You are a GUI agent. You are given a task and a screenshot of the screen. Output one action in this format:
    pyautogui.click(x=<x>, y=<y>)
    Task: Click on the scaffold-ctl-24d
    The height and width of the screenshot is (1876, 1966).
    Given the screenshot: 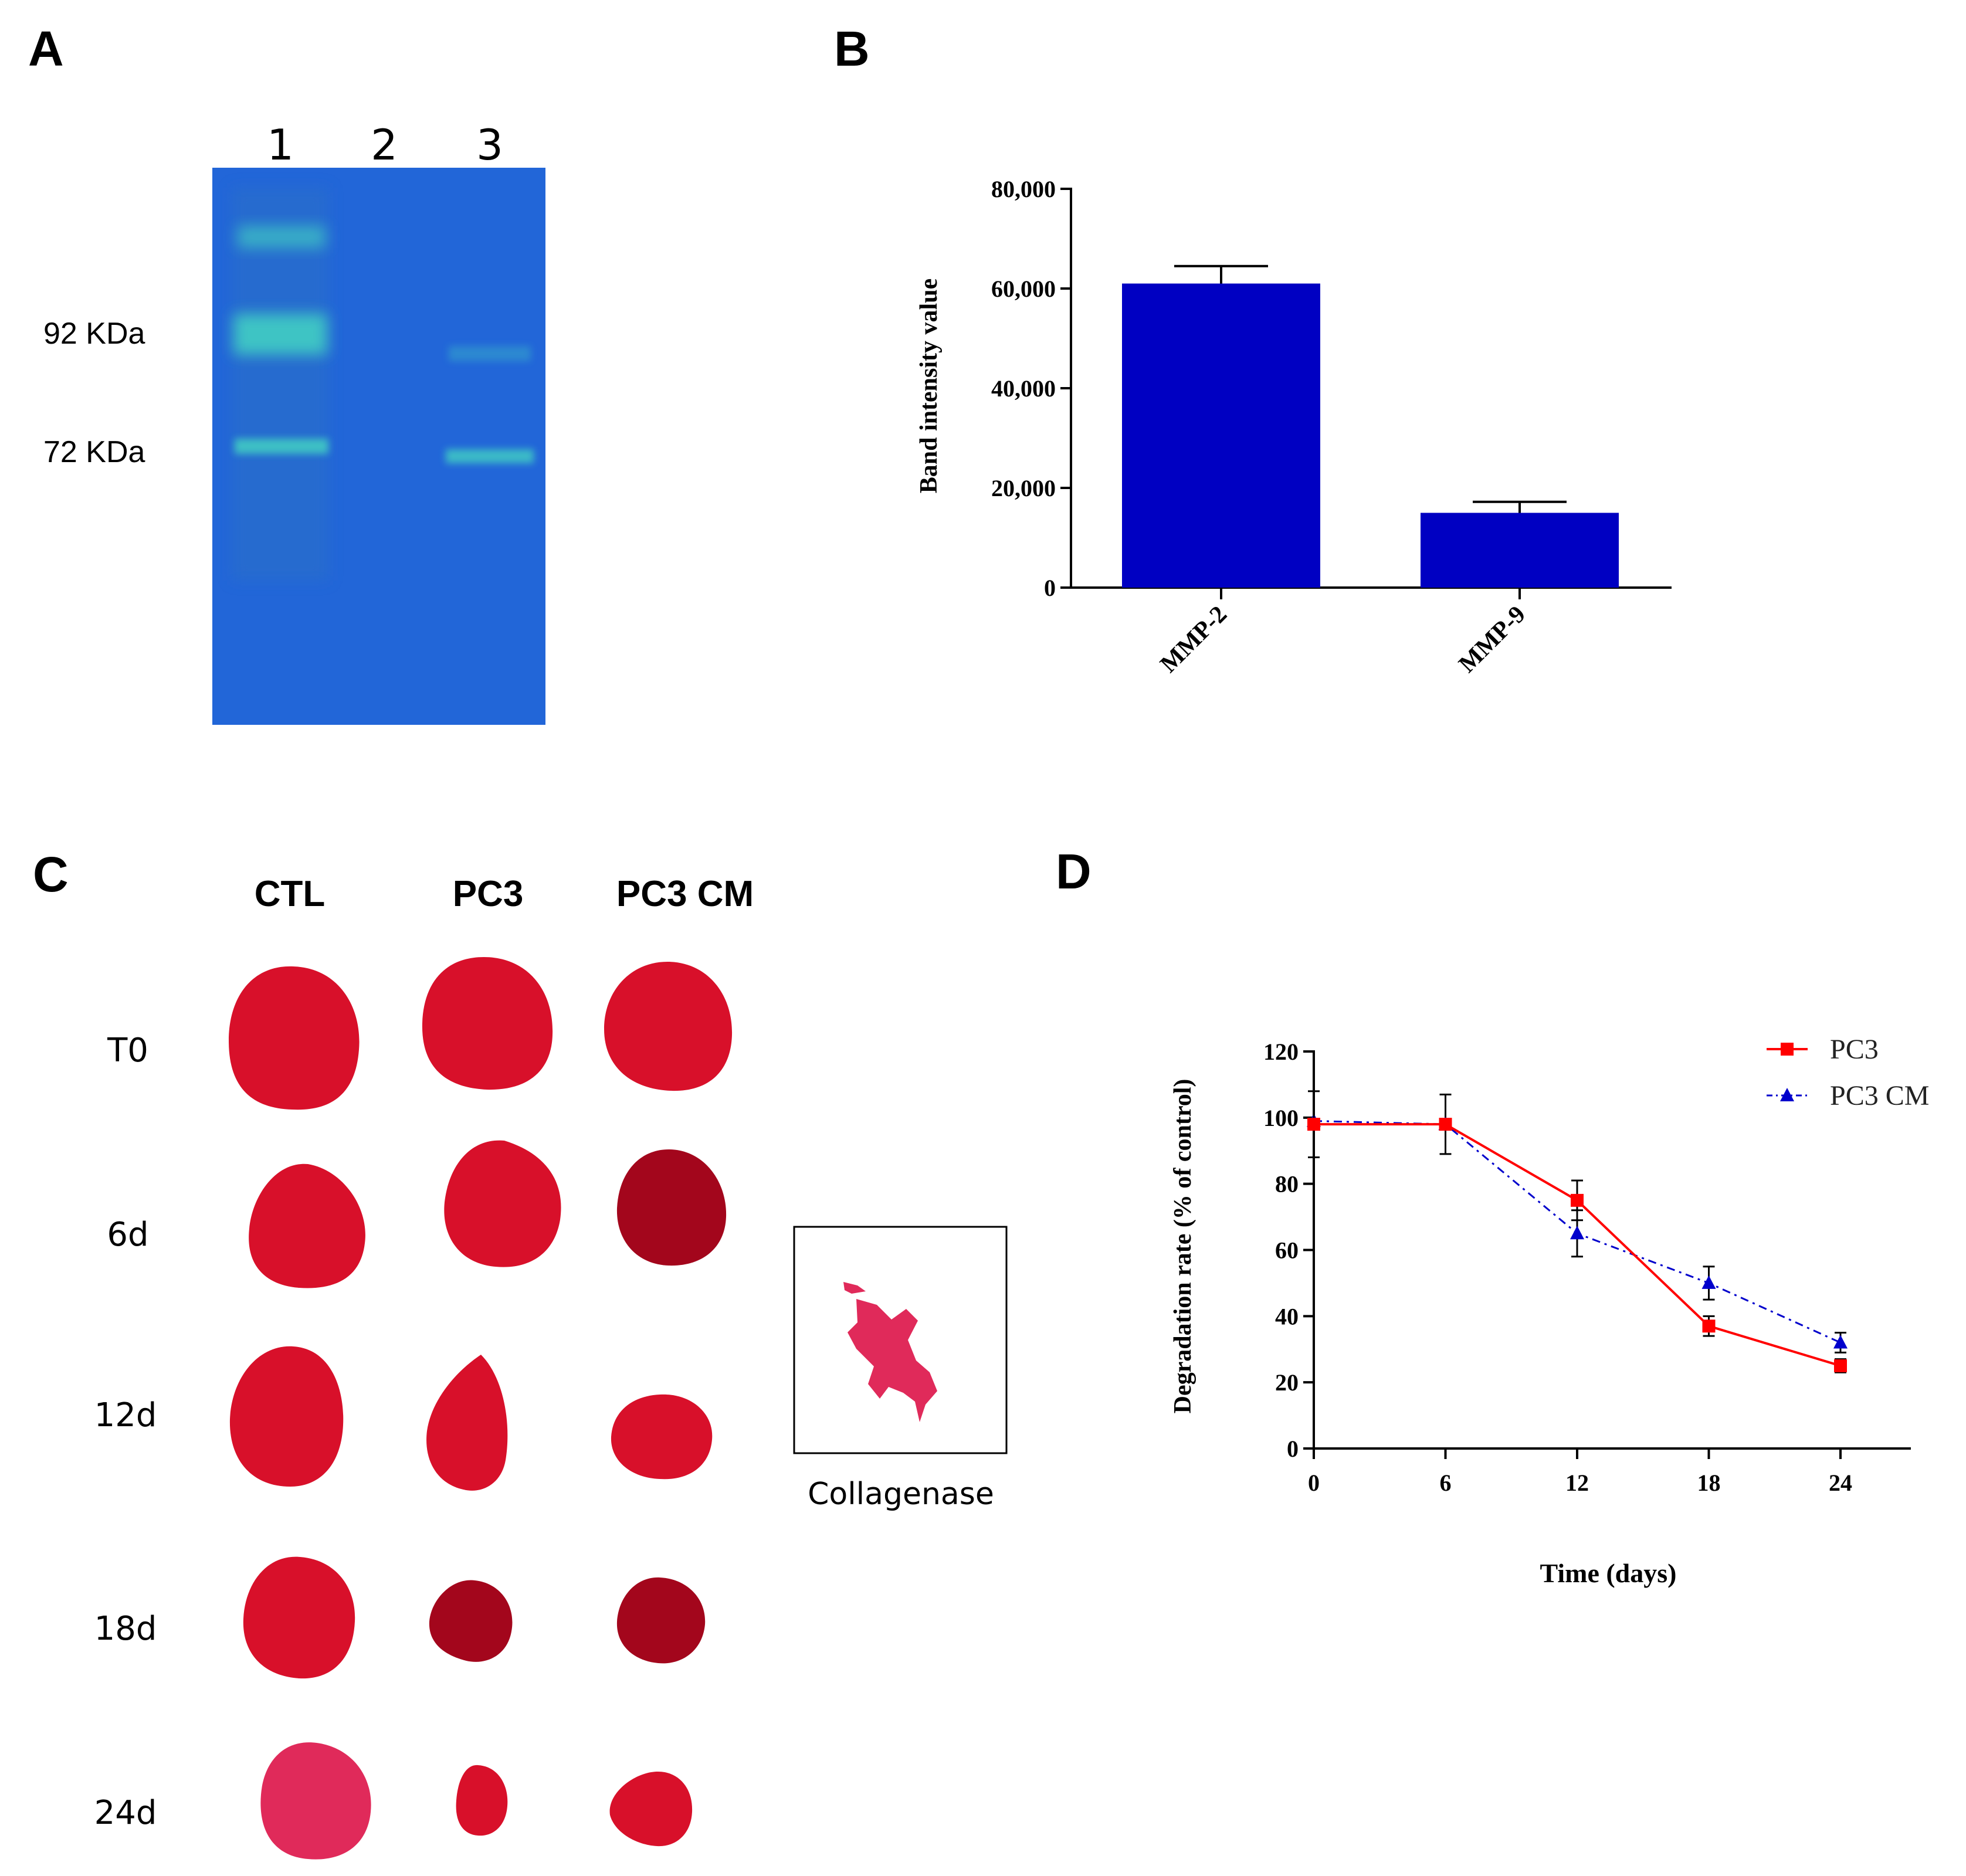 What is the action you would take?
    pyautogui.click(x=315, y=1801)
    